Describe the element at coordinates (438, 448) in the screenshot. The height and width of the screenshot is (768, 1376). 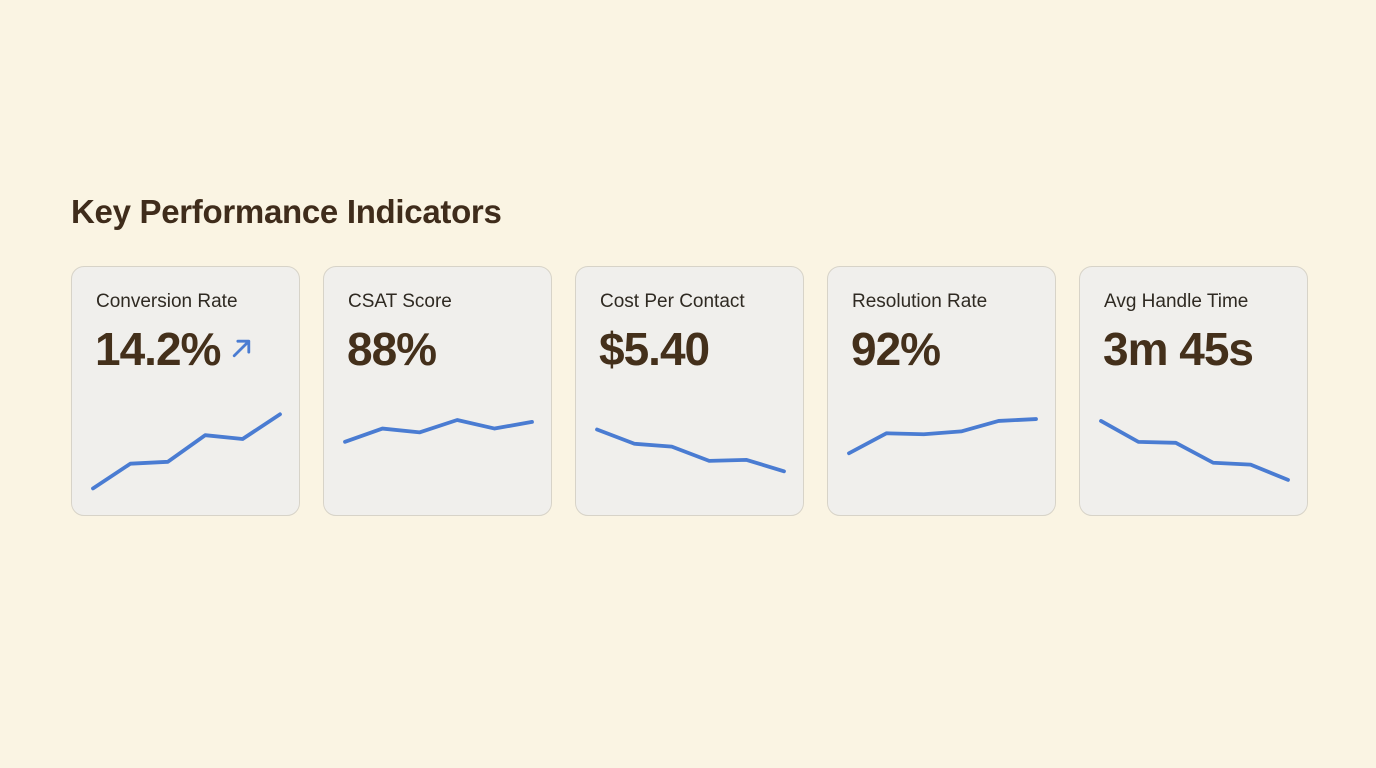
I see `sparkline-chart-csat-score` at that location.